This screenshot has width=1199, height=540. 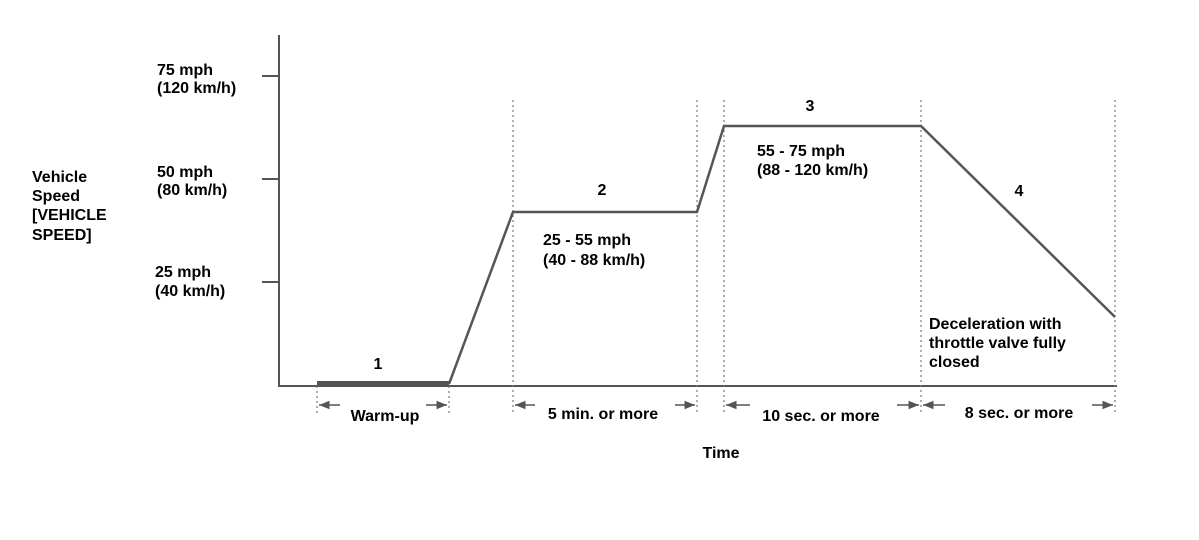 I want to click on phase-duration: 5 min. or more, so click(x=603, y=414).